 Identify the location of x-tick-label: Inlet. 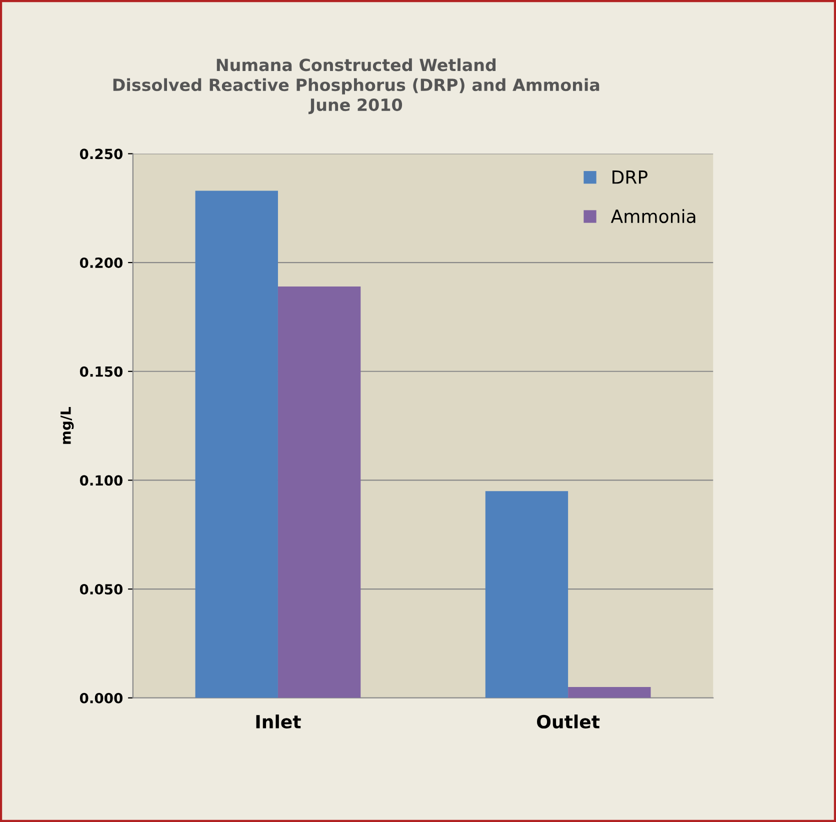
(278, 721).